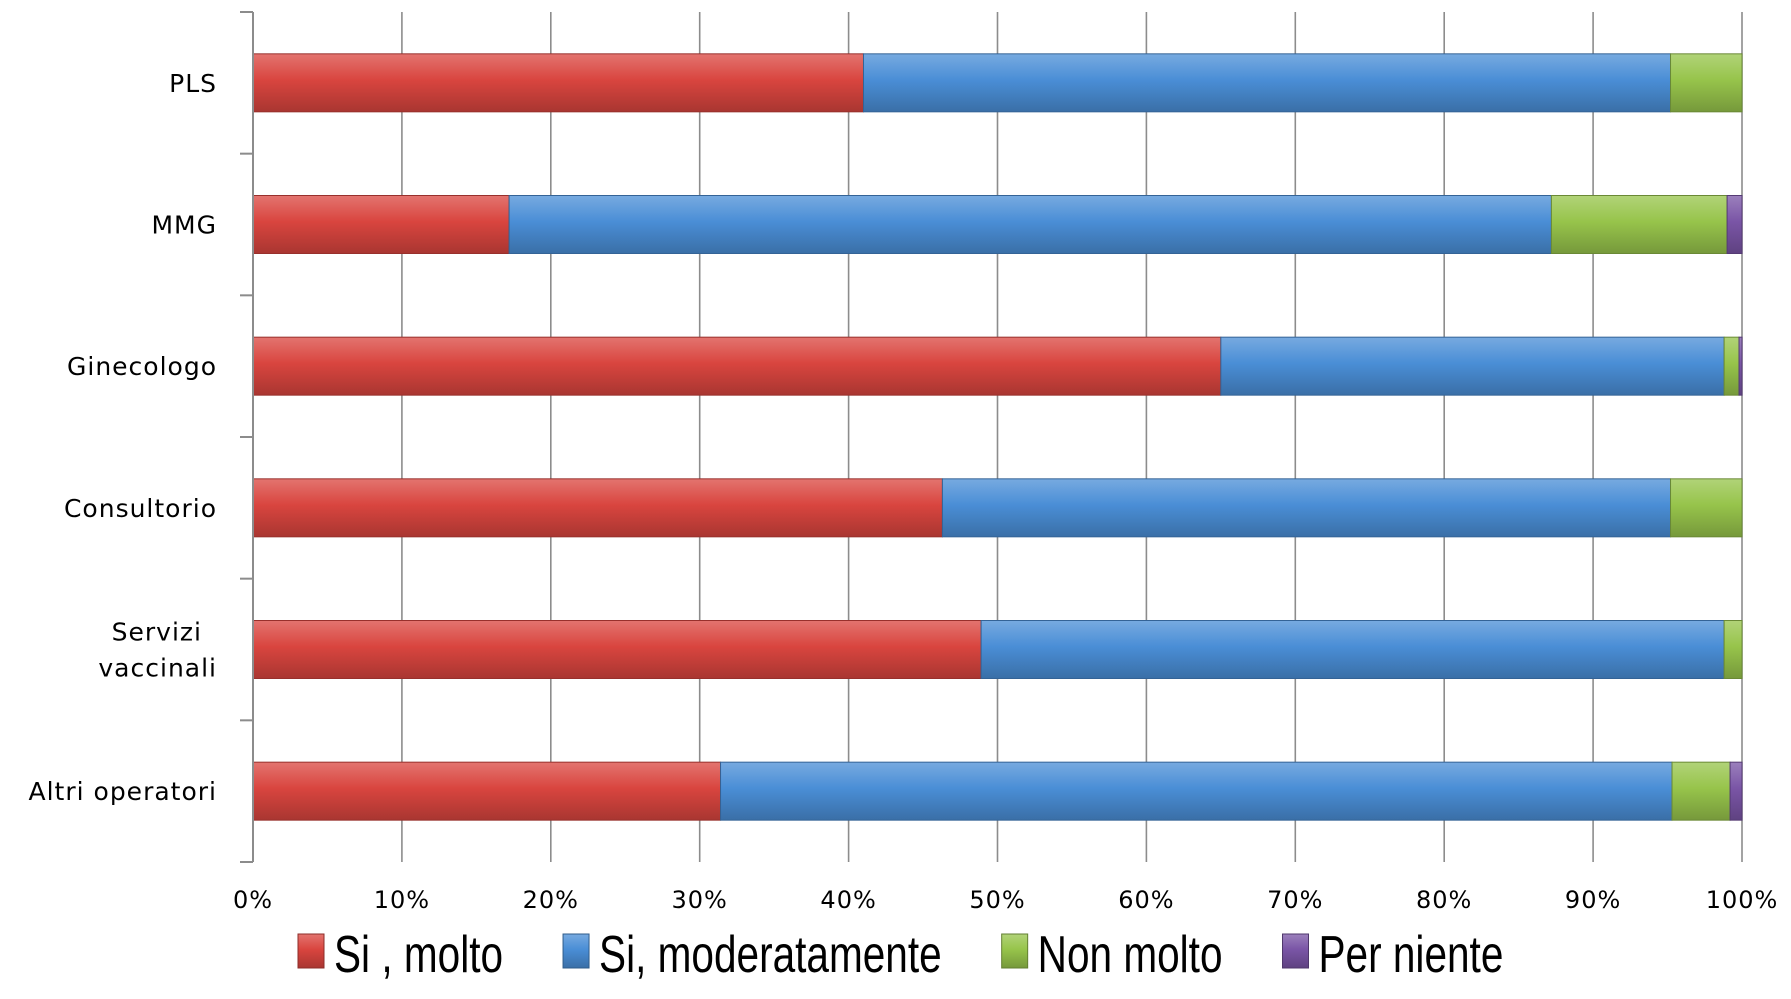 The height and width of the screenshot is (999, 1791). I want to click on x-tick-label-20: 20%, so click(551, 900).